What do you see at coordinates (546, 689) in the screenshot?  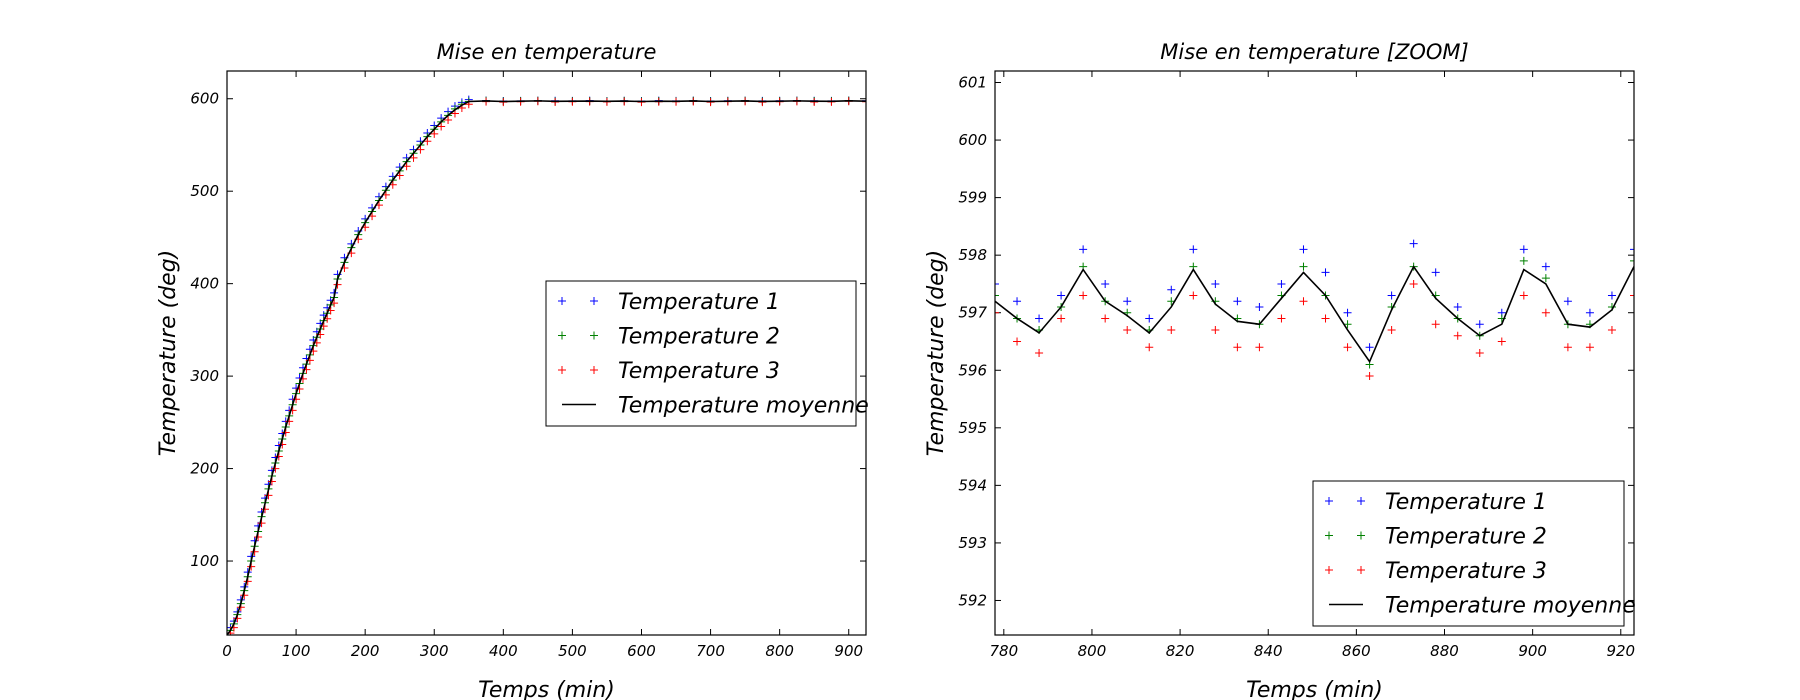 I see `x-axis-label: Temps (min)` at bounding box center [546, 689].